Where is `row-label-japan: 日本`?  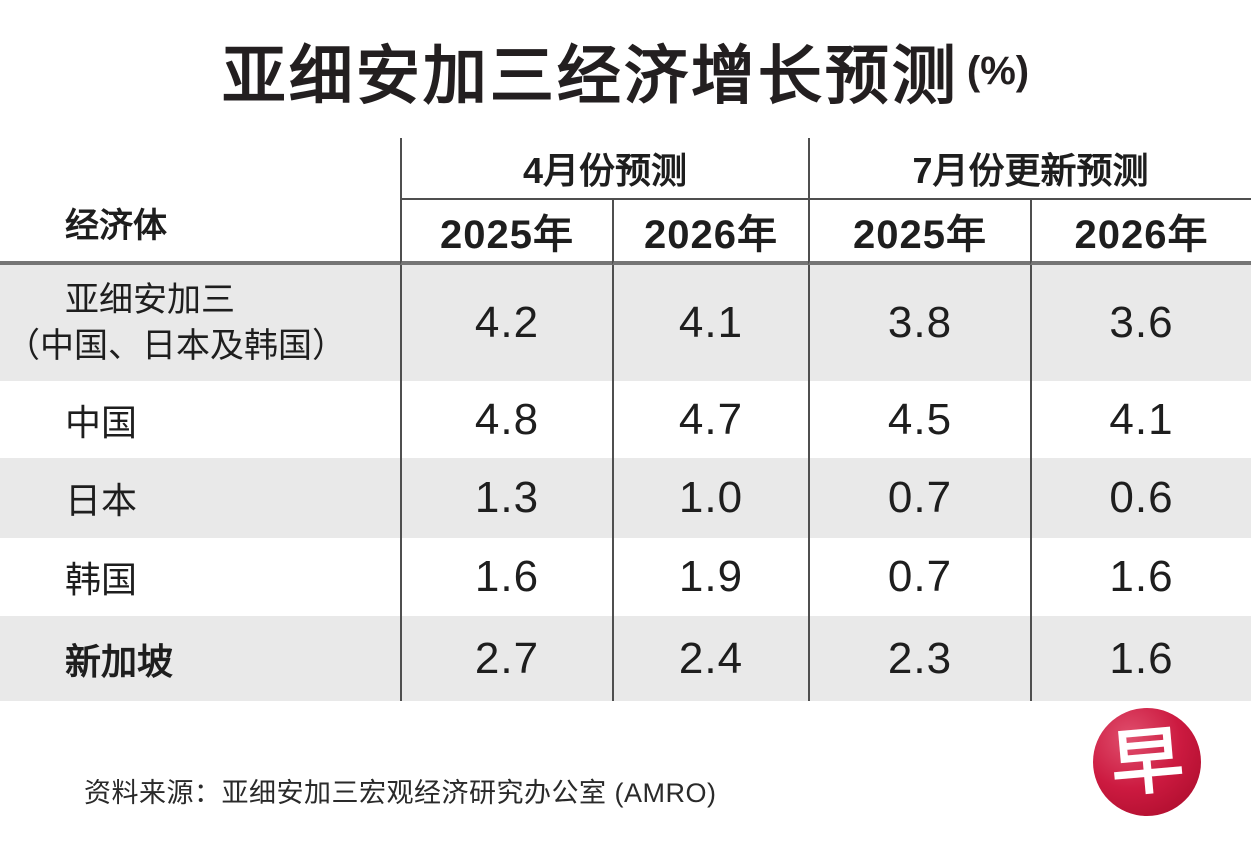
row-label-japan: 日本 is located at coordinates (200, 498).